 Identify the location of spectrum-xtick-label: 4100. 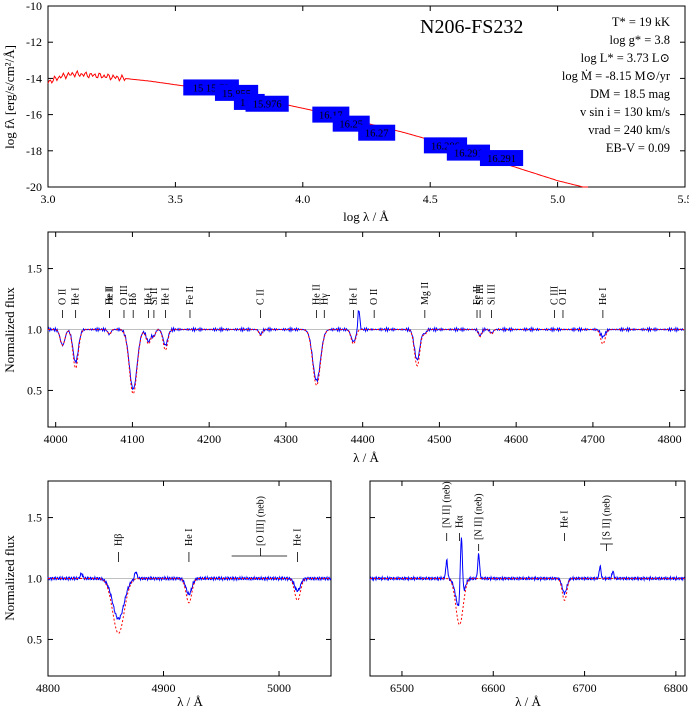
(132, 439).